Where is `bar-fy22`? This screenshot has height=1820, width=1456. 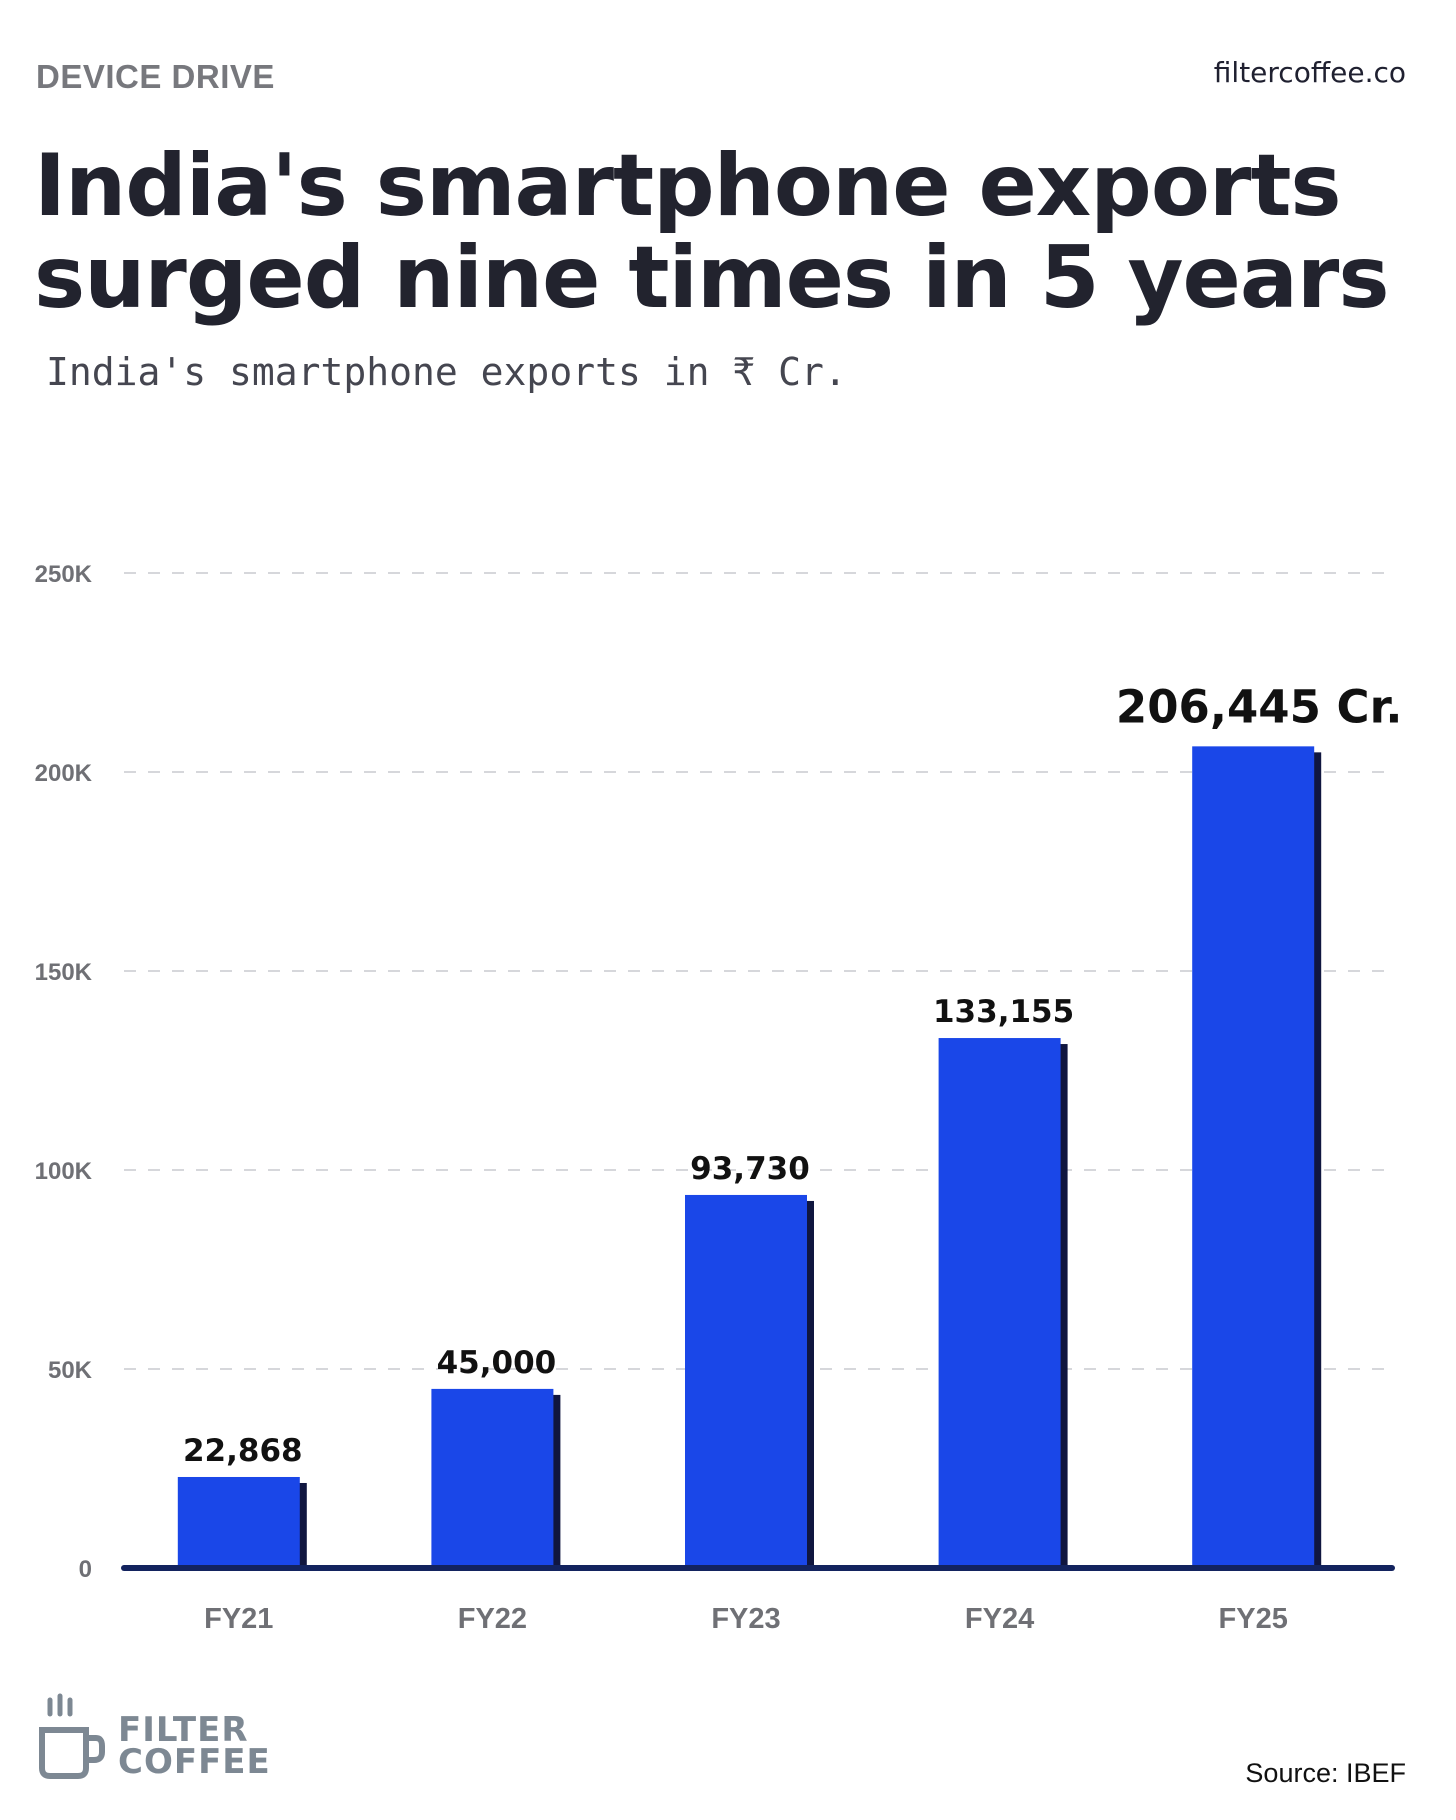 bar-fy22 is located at coordinates (492, 1478).